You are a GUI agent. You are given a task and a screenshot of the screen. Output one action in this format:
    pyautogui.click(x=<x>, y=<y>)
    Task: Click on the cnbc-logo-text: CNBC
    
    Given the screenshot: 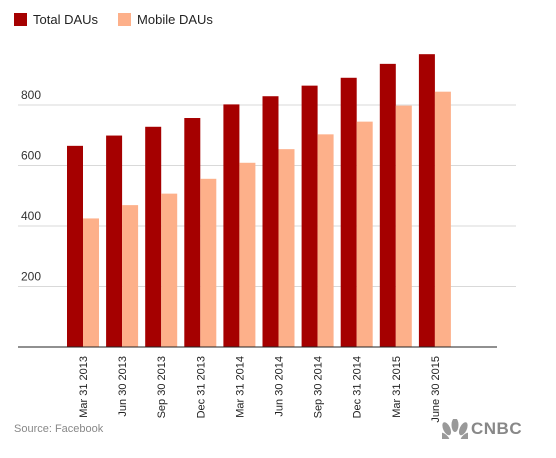 What is the action you would take?
    pyautogui.click(x=497, y=428)
    